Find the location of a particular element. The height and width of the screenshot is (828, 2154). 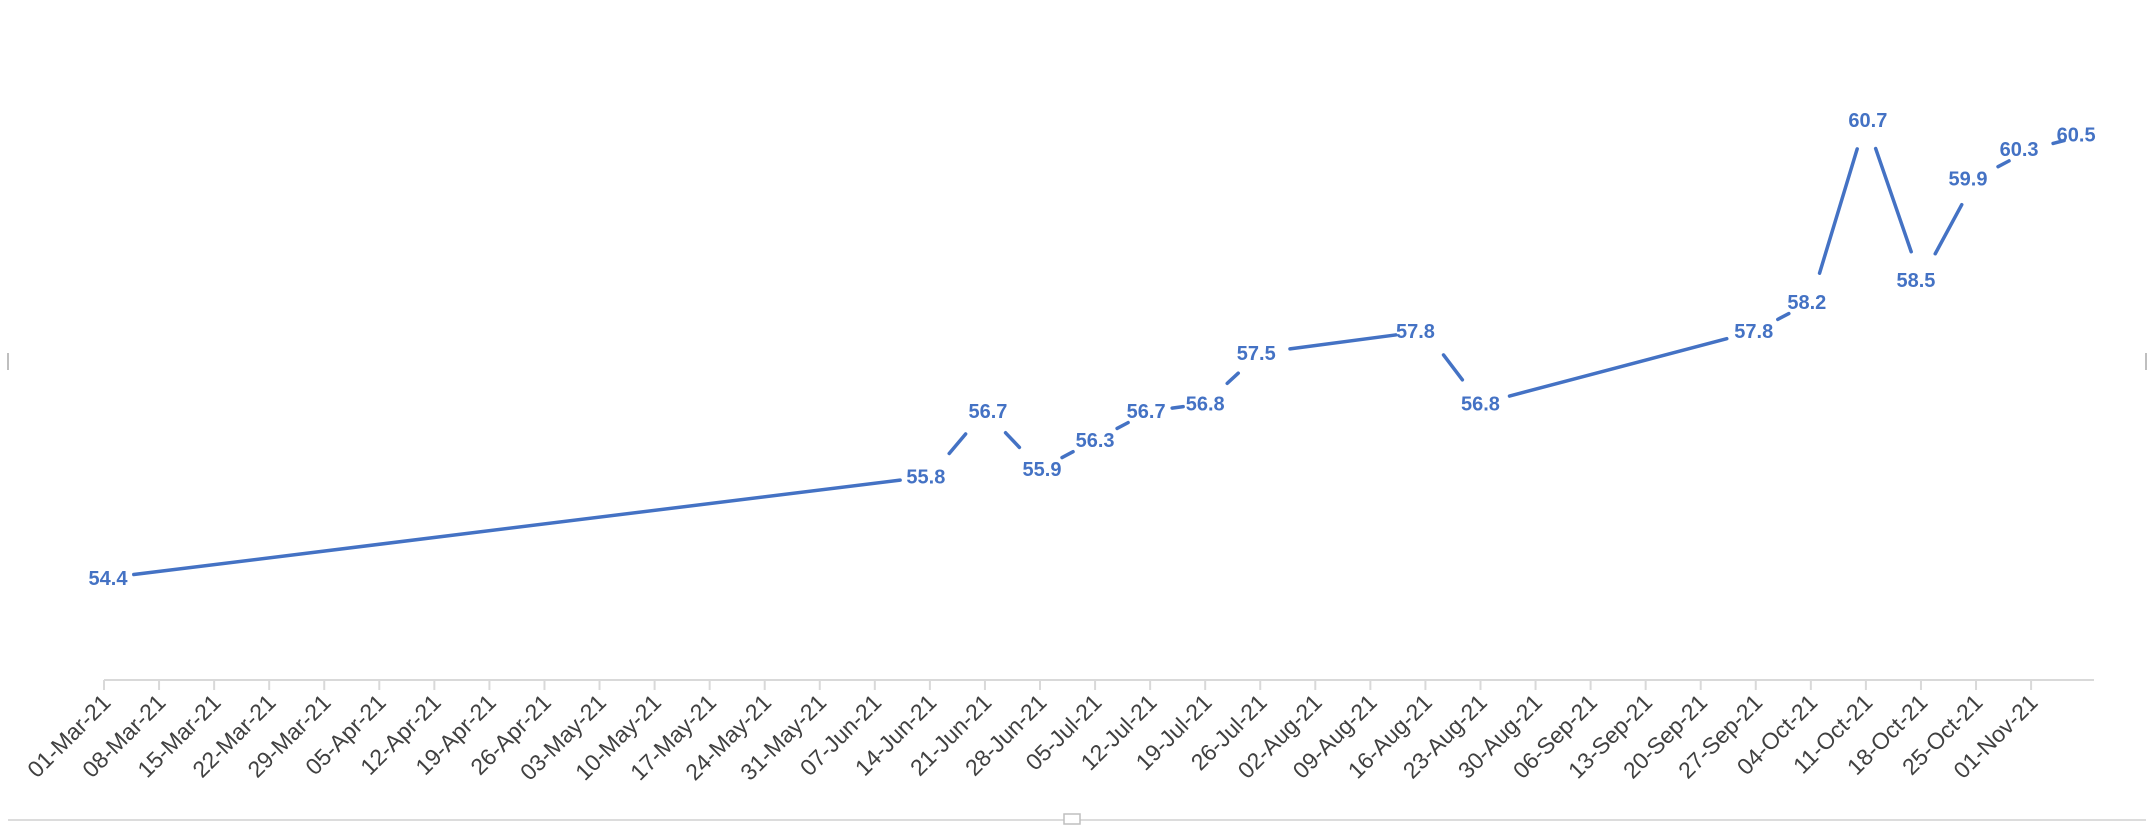

data-label: 56.3 is located at coordinates (1095, 441).